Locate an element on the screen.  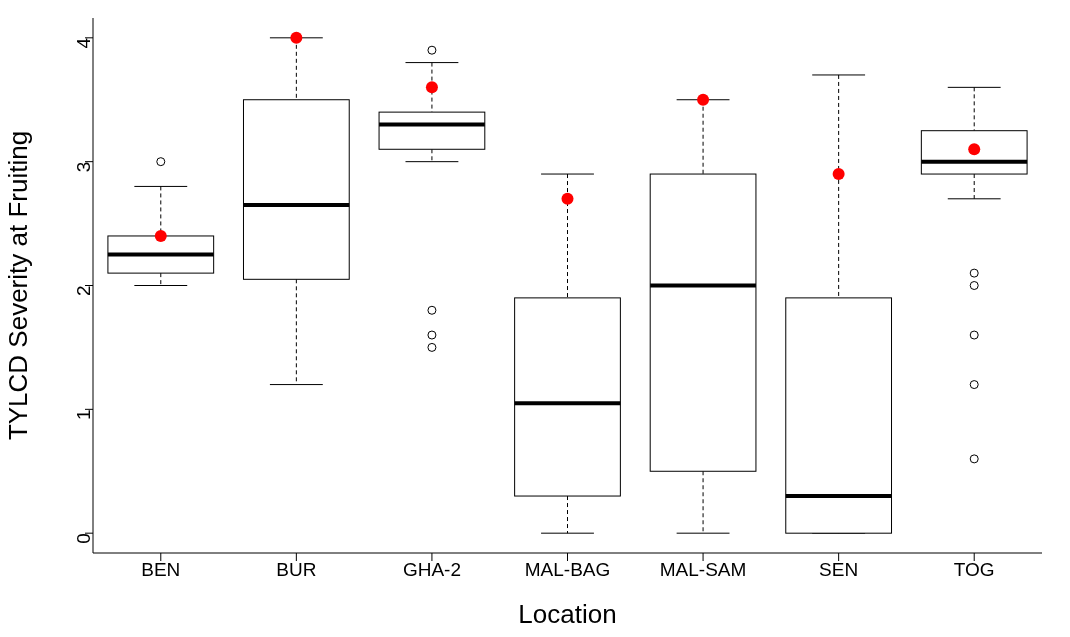
x-tick-label: MAL-SAM is located at coordinates (703, 570).